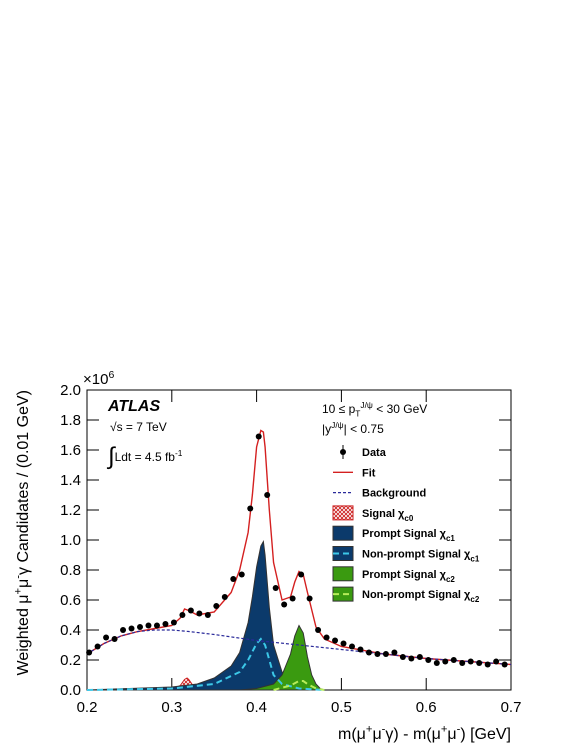 The height and width of the screenshot is (752, 581). I want to click on legend-entry: Signal χc0, so click(373, 514).